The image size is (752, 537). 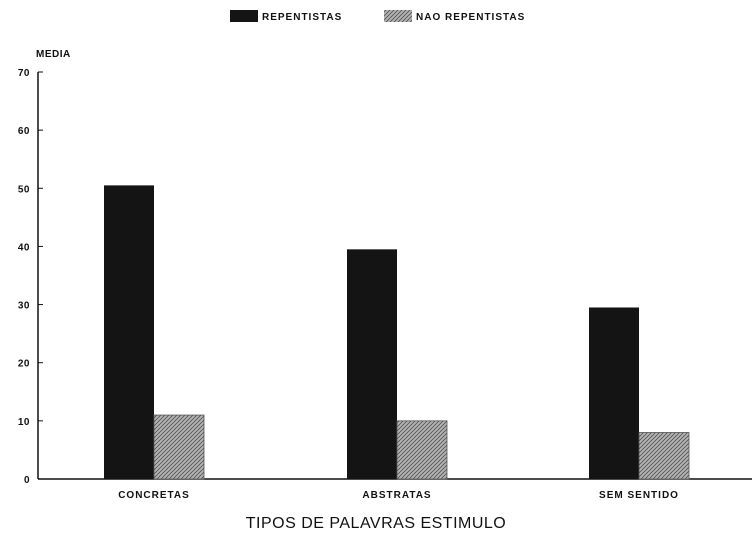 I want to click on y-tick-label: 60, so click(x=24, y=131).